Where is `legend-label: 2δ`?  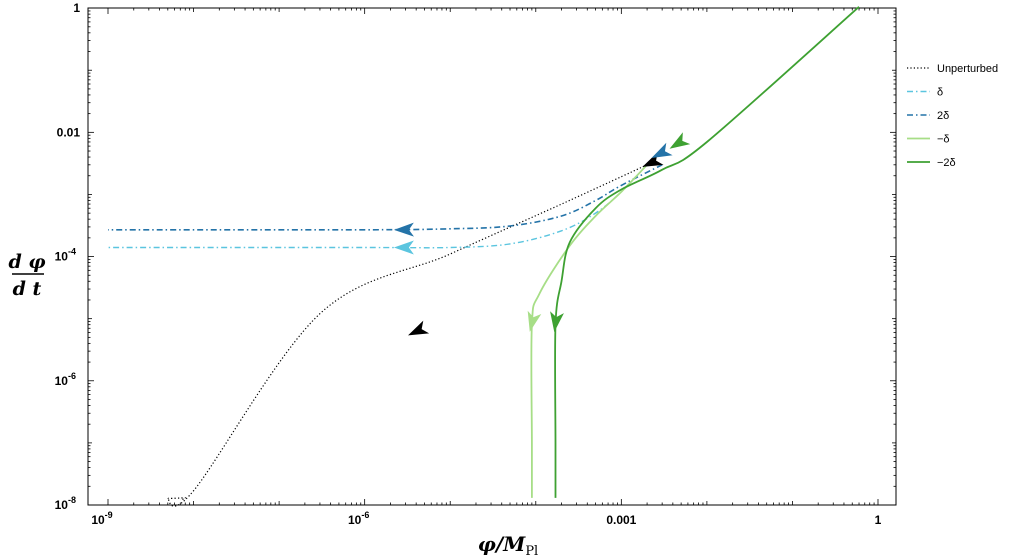
legend-label: 2δ is located at coordinates (943, 116).